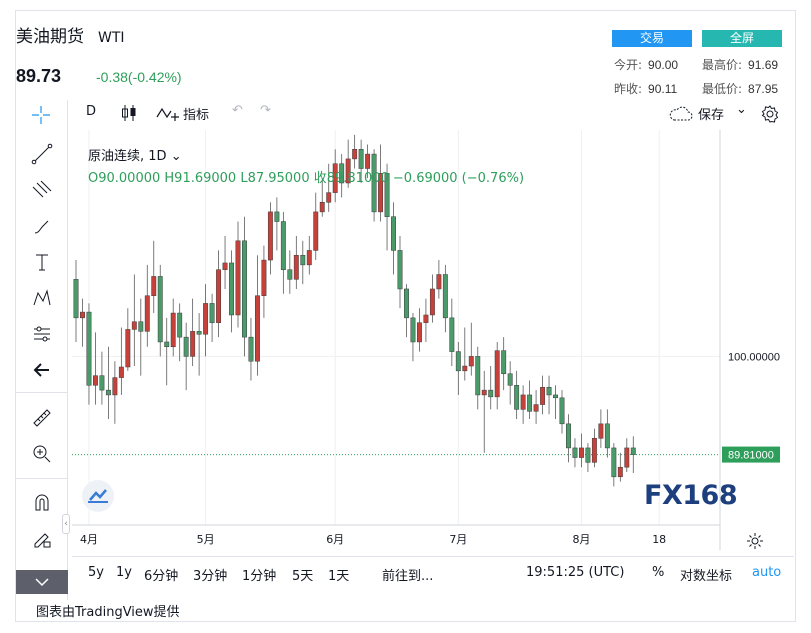 This screenshot has height=633, width=811. I want to click on x-tick-label: 5月, so click(206, 539).